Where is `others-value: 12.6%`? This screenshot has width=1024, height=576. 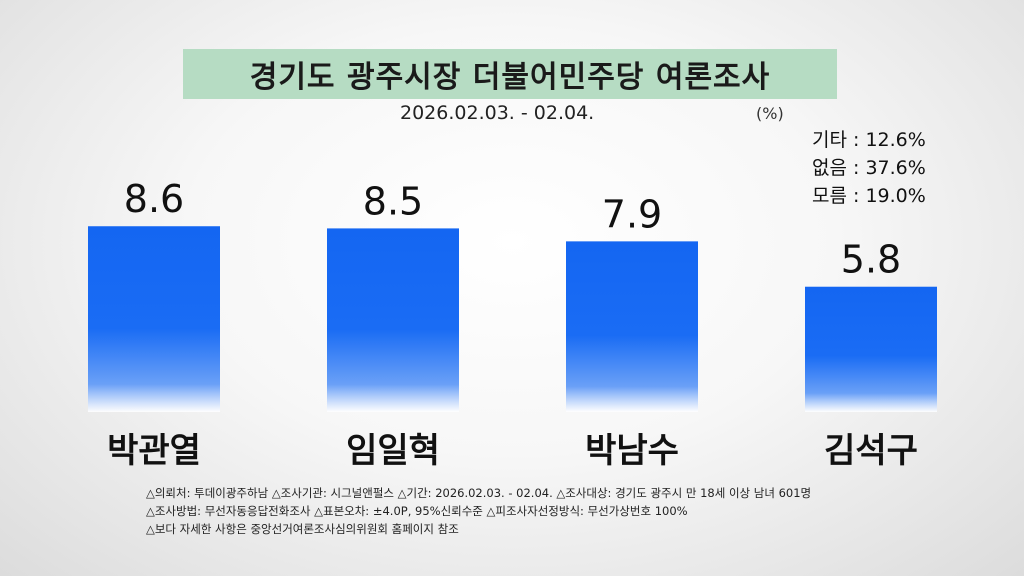
others-value: 12.6% is located at coordinates (895, 140).